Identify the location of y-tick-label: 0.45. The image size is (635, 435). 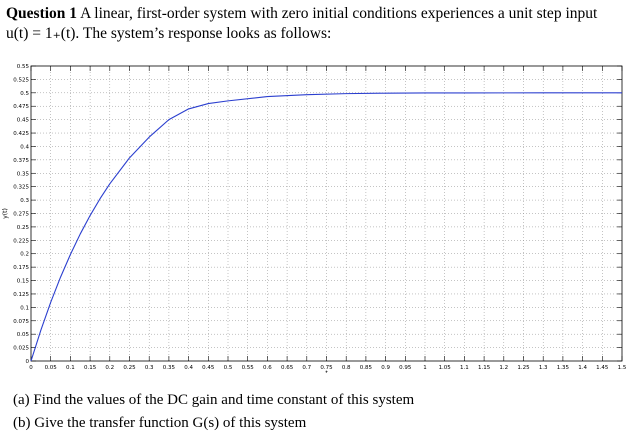
(23, 121).